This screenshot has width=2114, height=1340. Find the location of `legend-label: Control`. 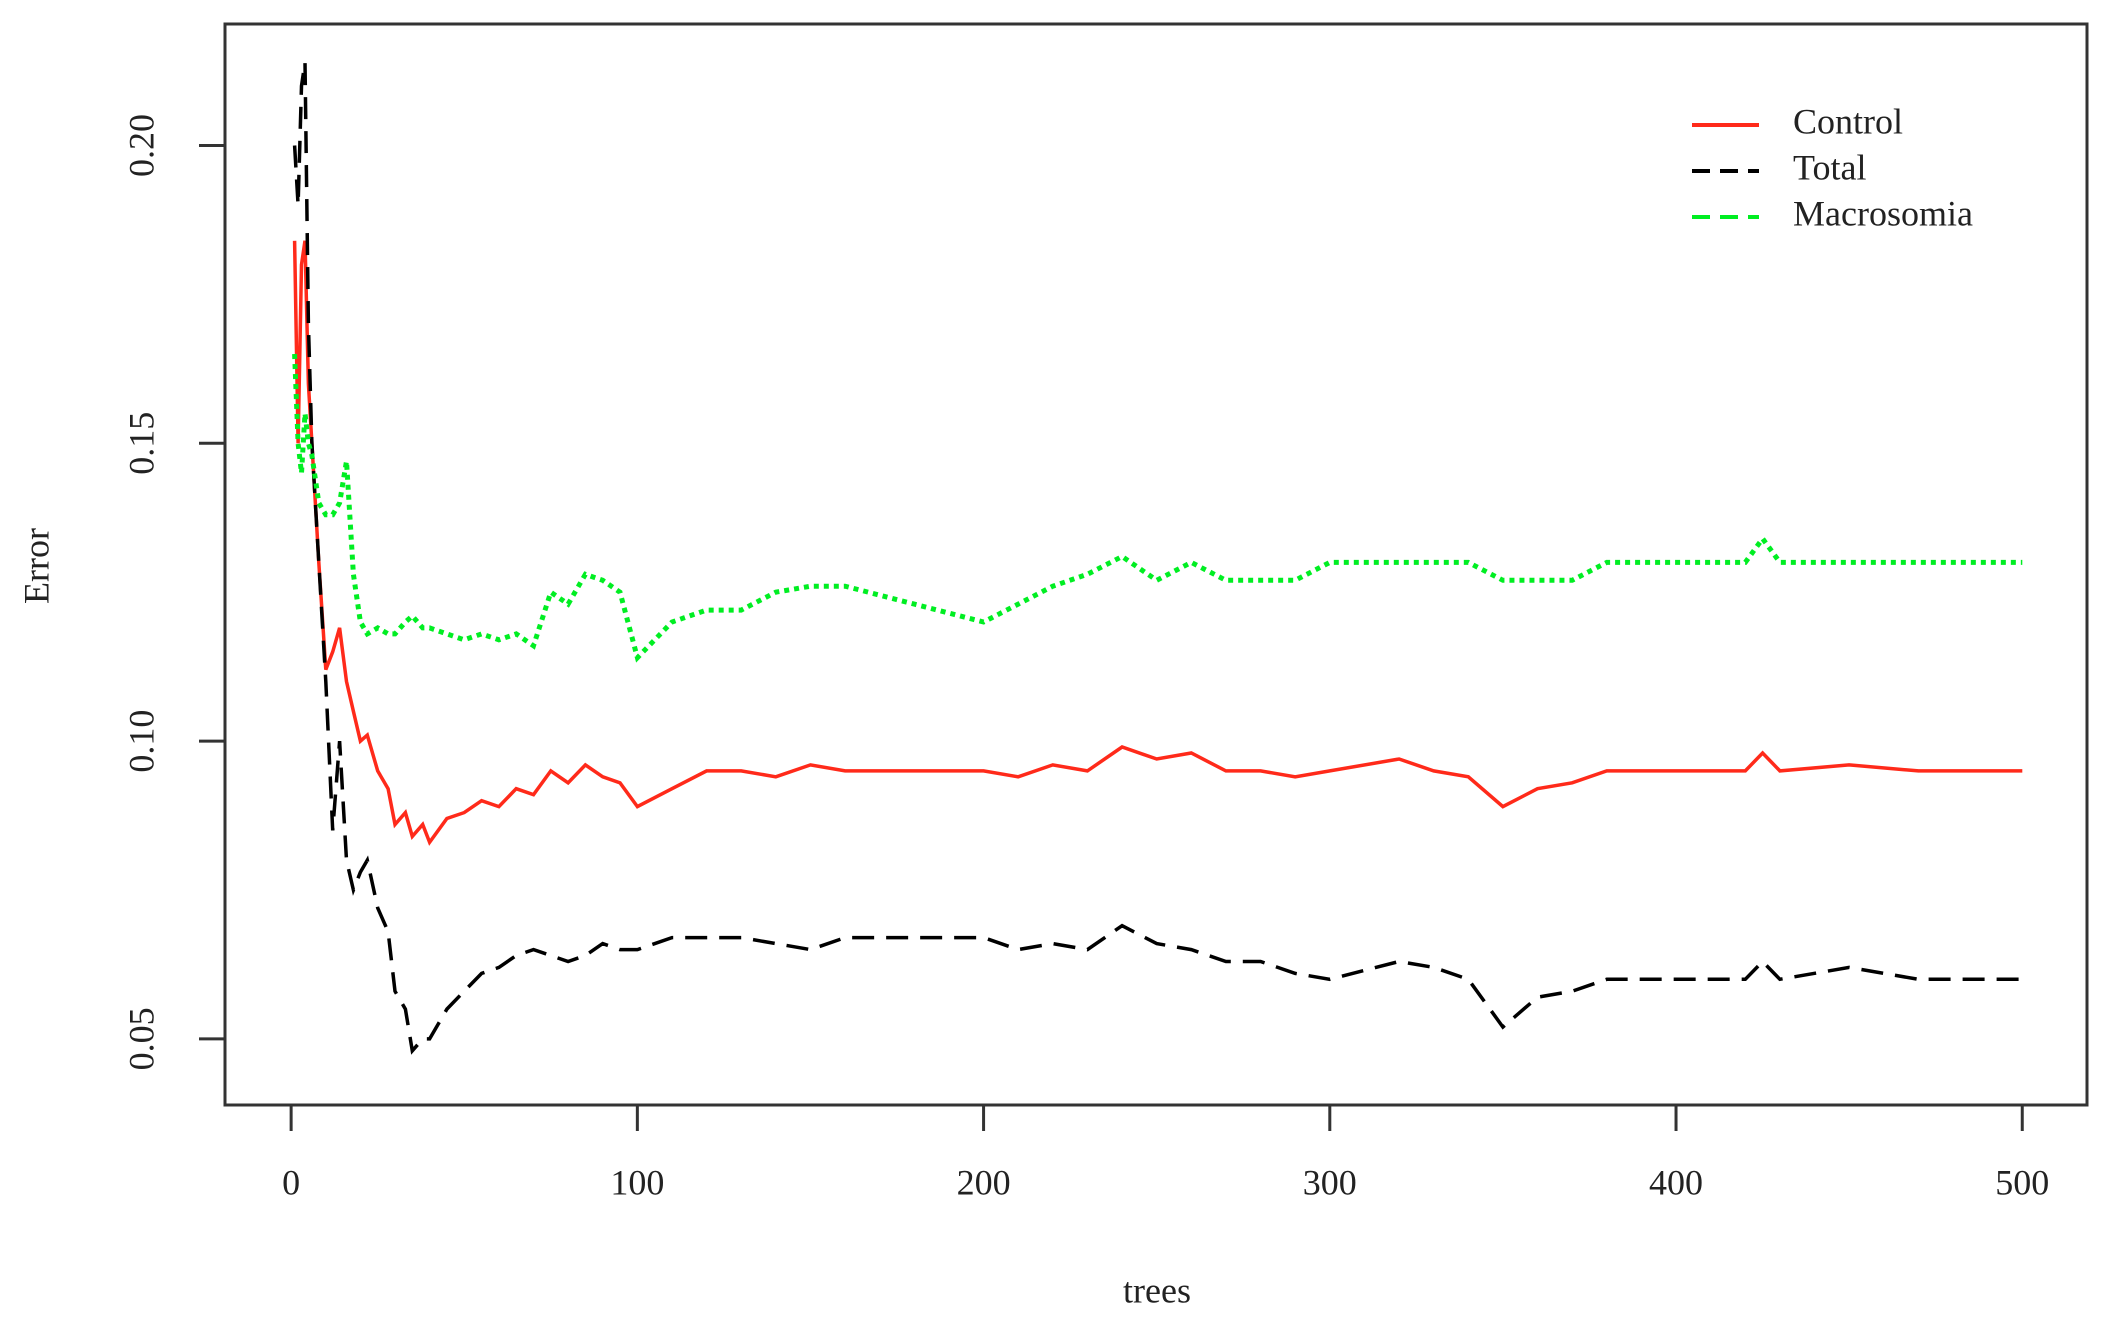

legend-label: Control is located at coordinates (1848, 121).